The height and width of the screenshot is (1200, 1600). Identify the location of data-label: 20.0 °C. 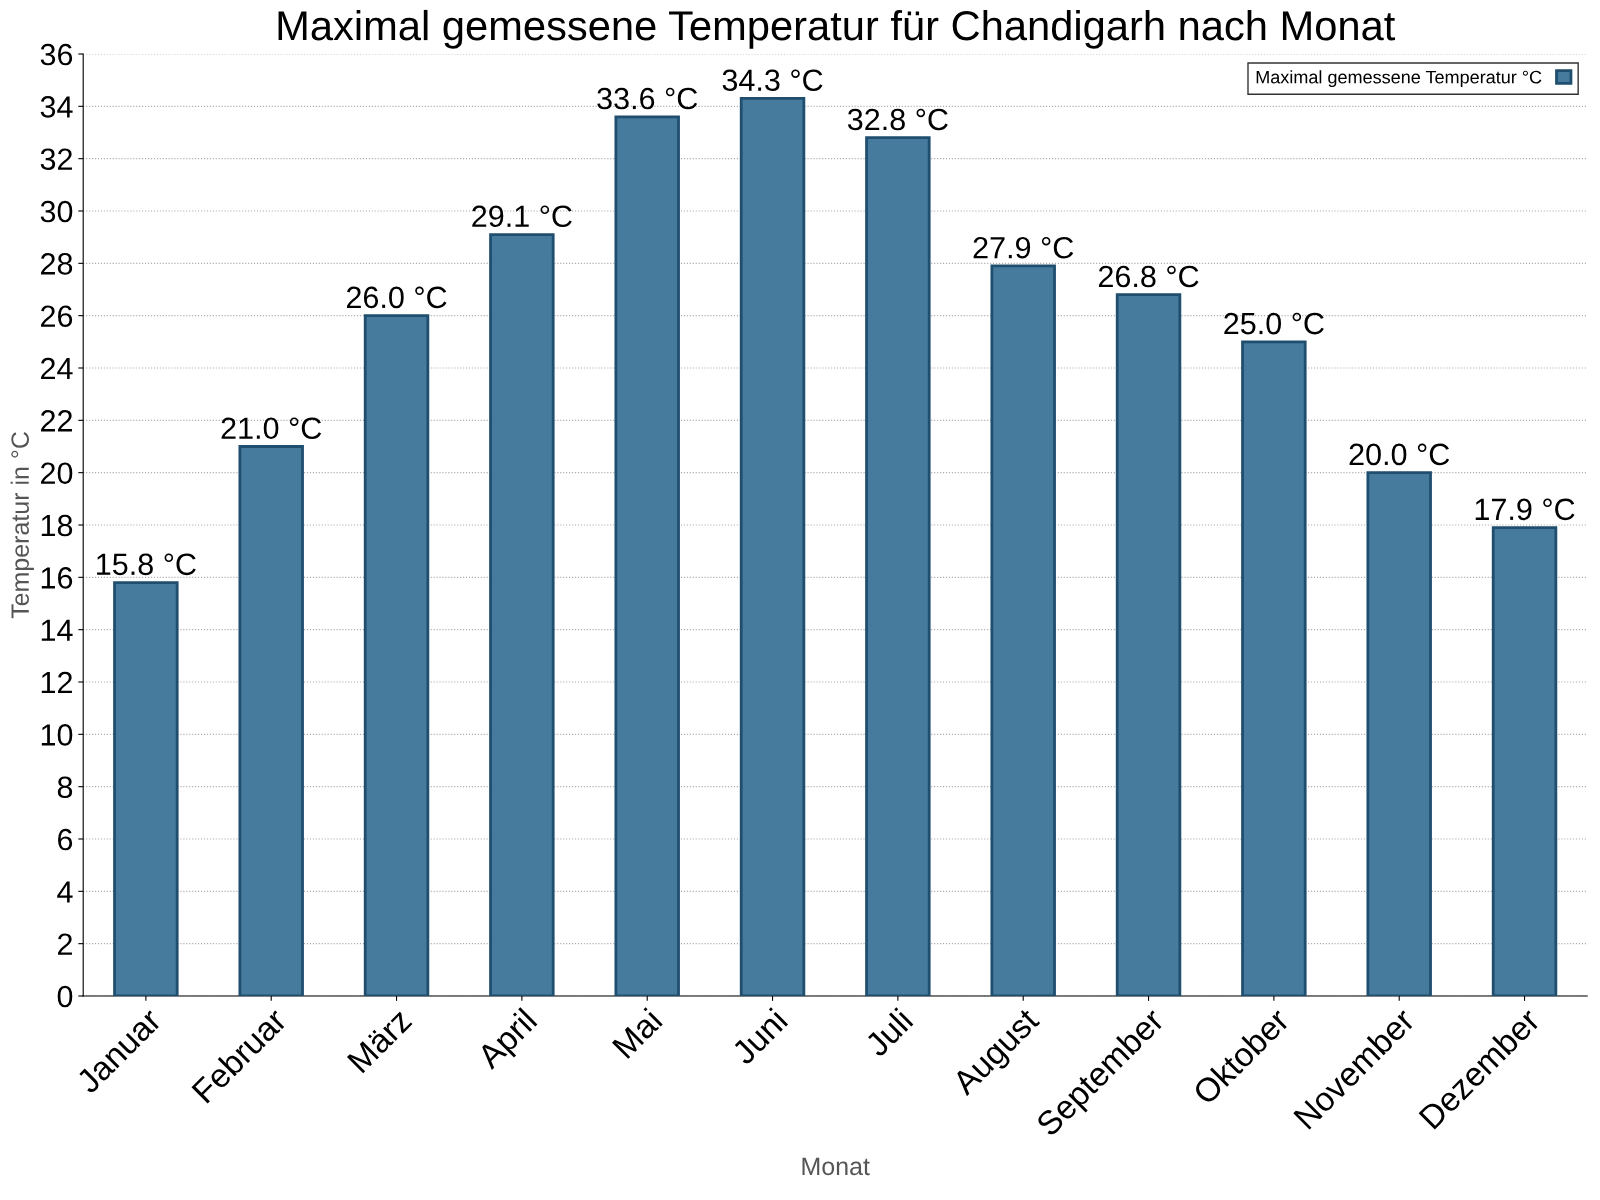
(1399, 454).